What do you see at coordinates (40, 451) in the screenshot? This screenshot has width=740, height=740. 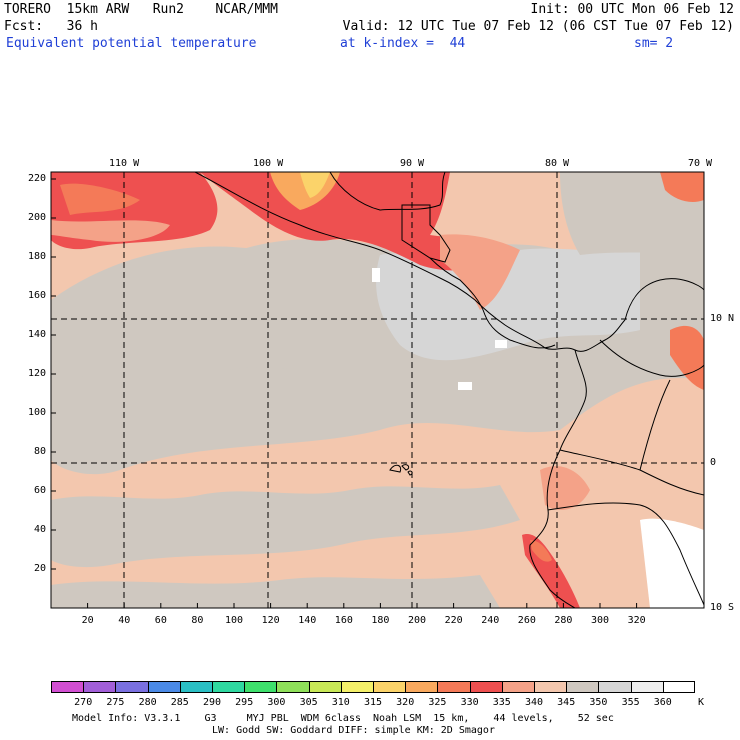 I see `y-tick-label: 80` at bounding box center [40, 451].